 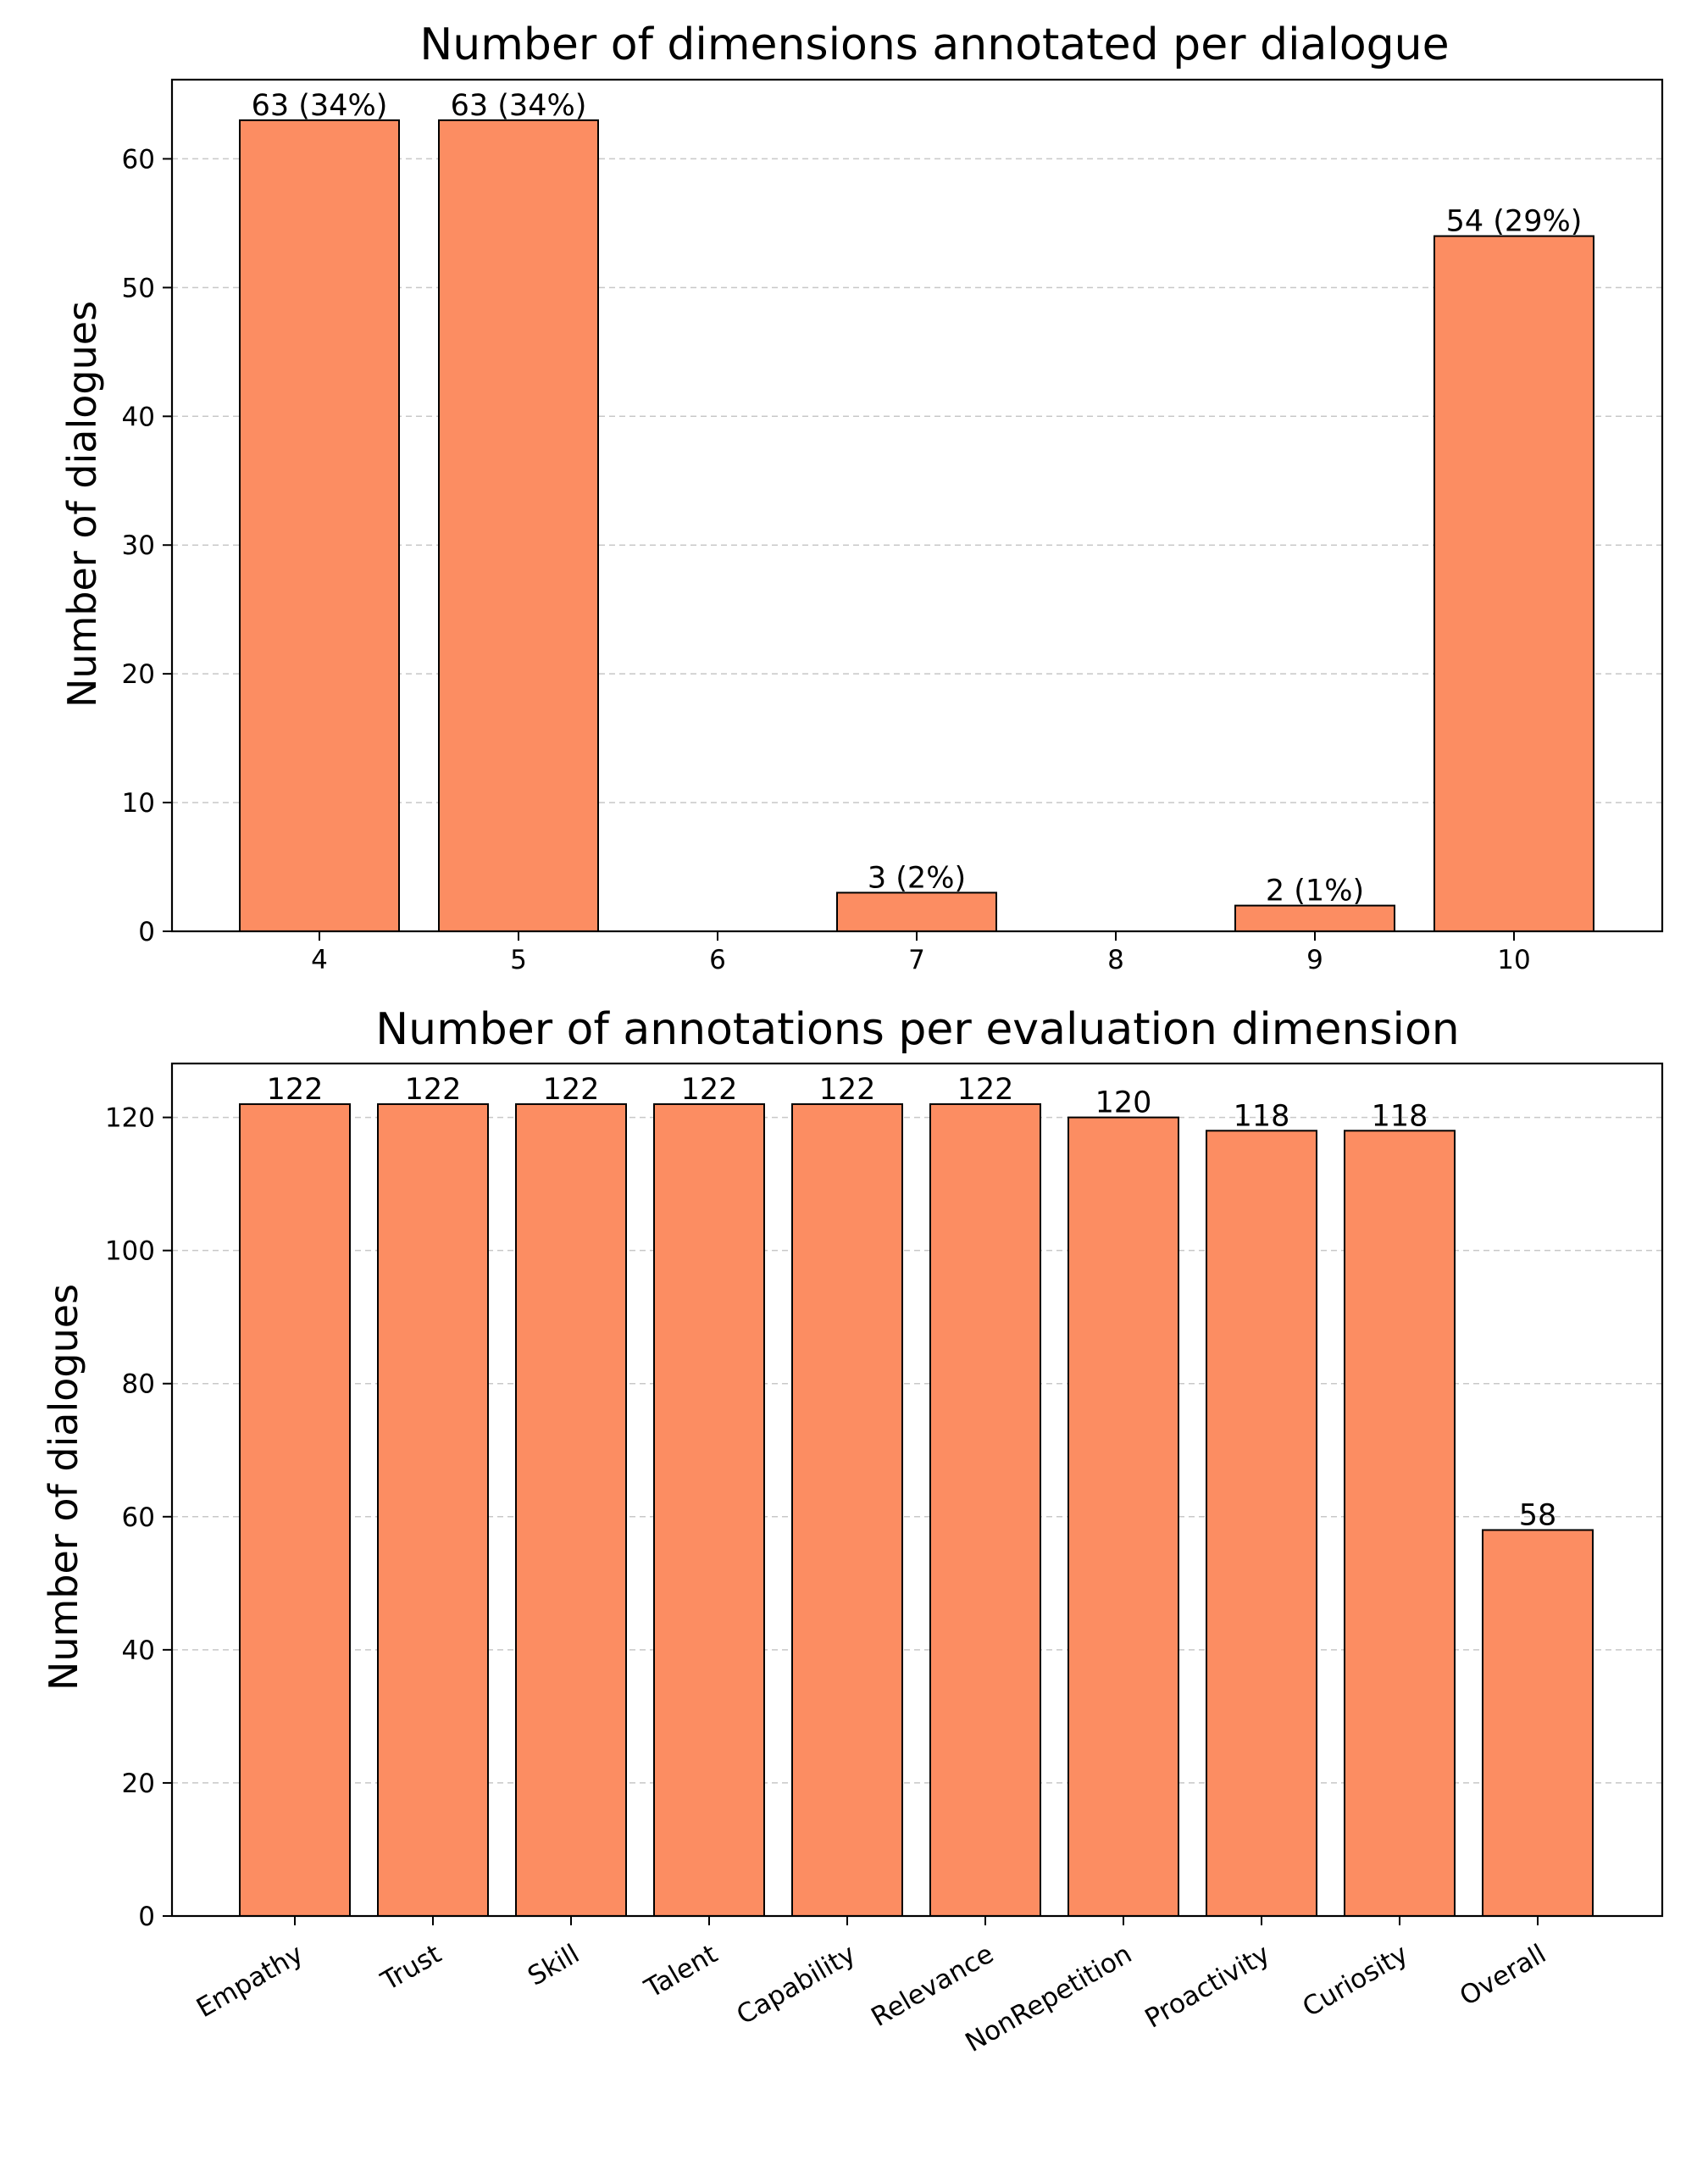 What do you see at coordinates (554, 1965) in the screenshot?
I see `x-tick-label: Skill` at bounding box center [554, 1965].